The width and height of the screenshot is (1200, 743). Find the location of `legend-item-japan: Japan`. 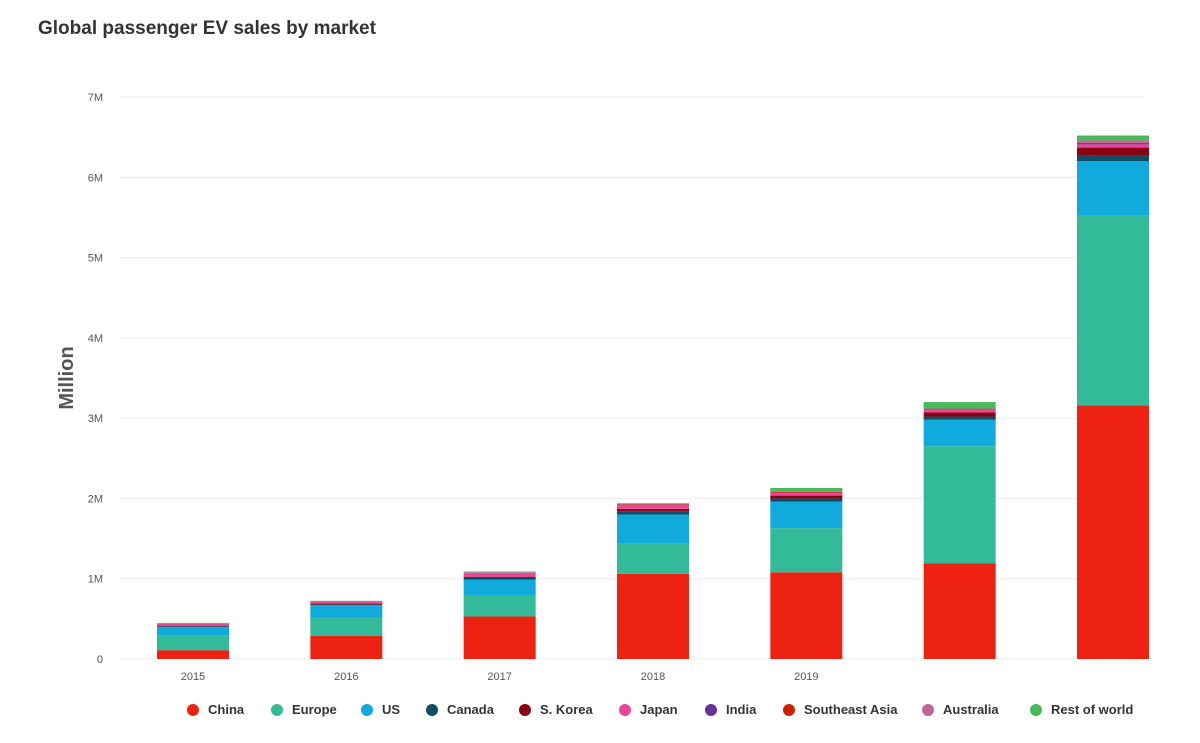

legend-item-japan: Japan is located at coordinates (648, 709).